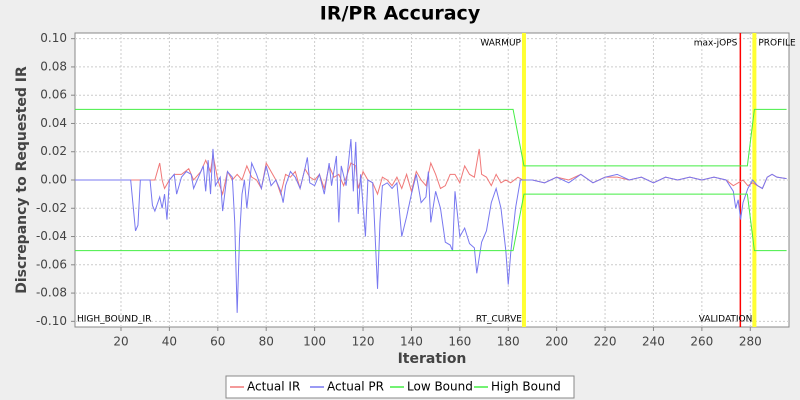  I want to click on x-tick-label: 220, so click(605, 342).